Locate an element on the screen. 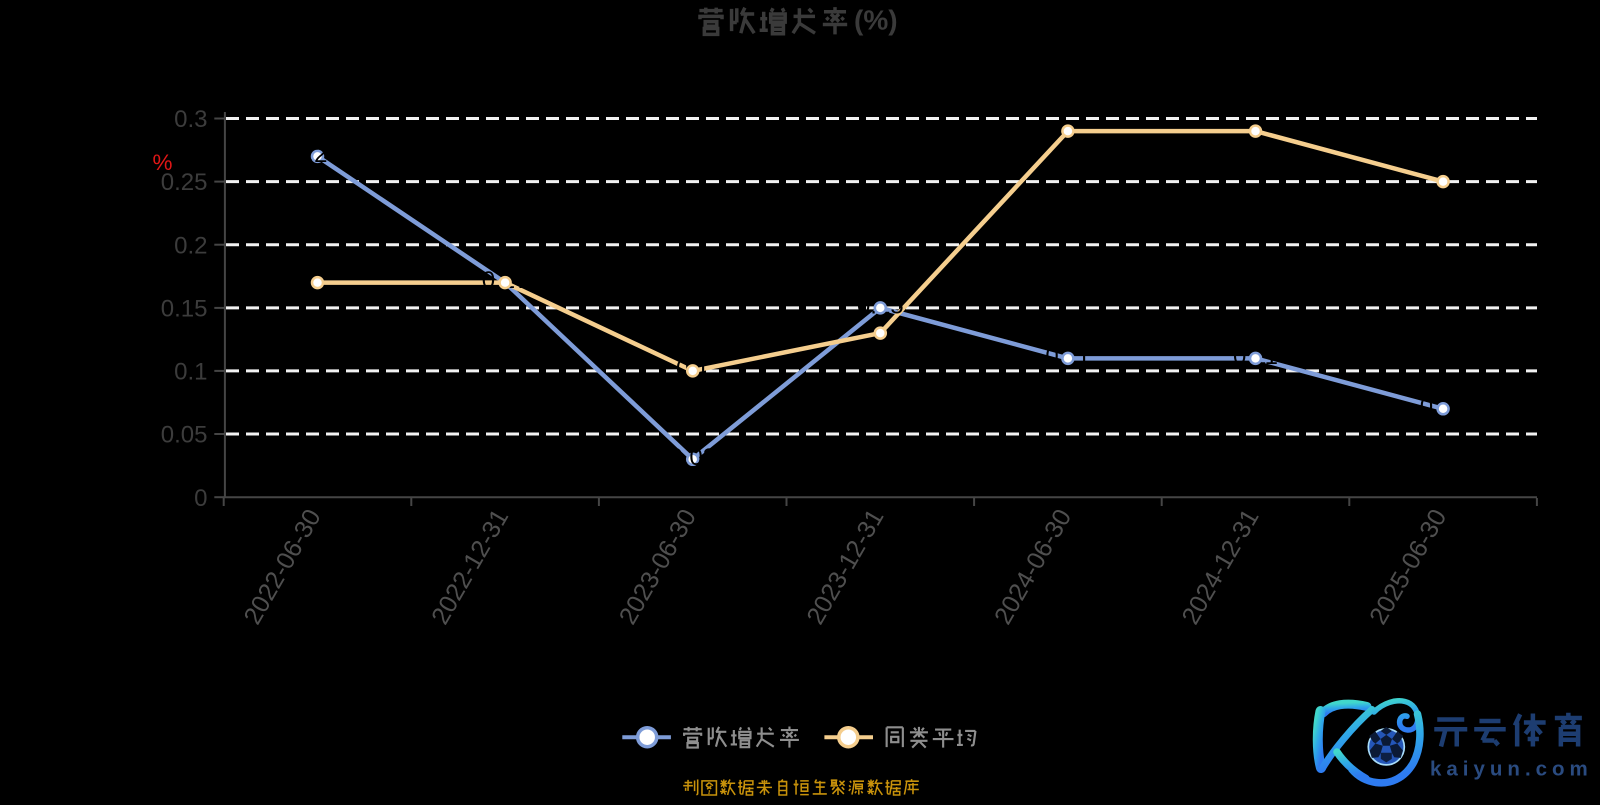 The image size is (1600, 805). svg-text: 0.03 is located at coordinates (692, 457).